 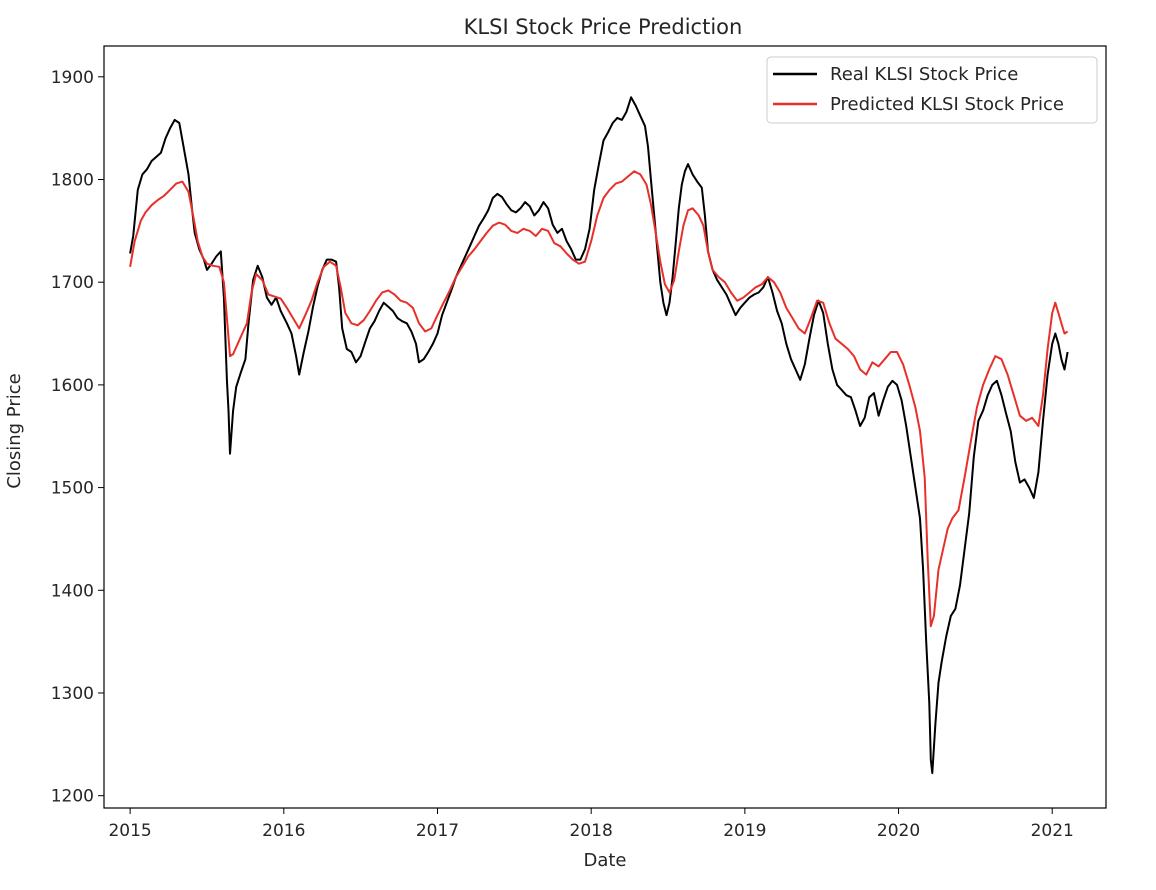 What do you see at coordinates (947, 104) in the screenshot?
I see `legend-label-predicted: Predicted KLSI Stock Price` at bounding box center [947, 104].